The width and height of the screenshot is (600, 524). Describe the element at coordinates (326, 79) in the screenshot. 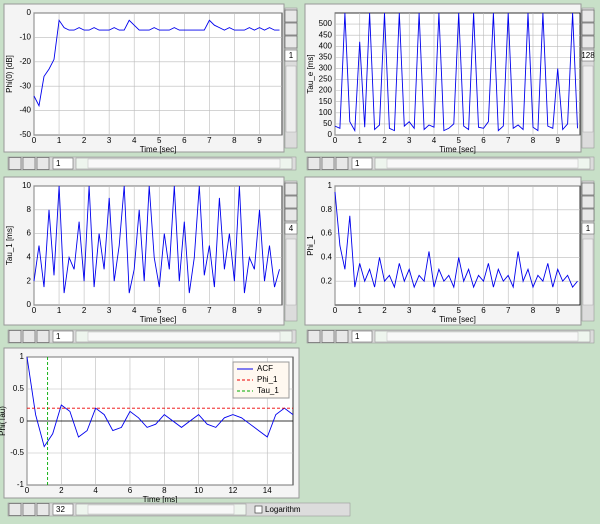

I see `y-tick-label: 250` at that location.